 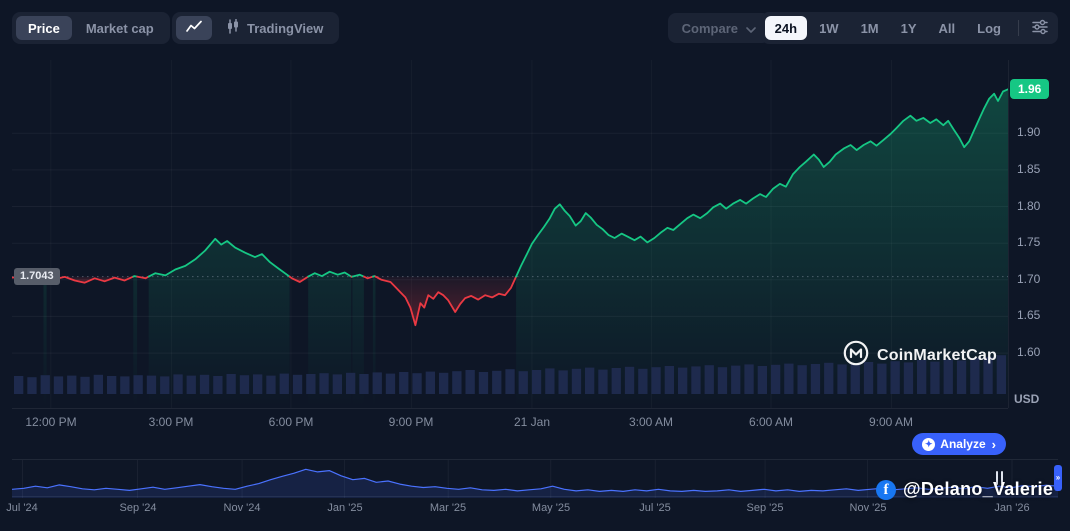 What do you see at coordinates (551, 508) in the screenshot?
I see `navigator-date-label: May '25` at bounding box center [551, 508].